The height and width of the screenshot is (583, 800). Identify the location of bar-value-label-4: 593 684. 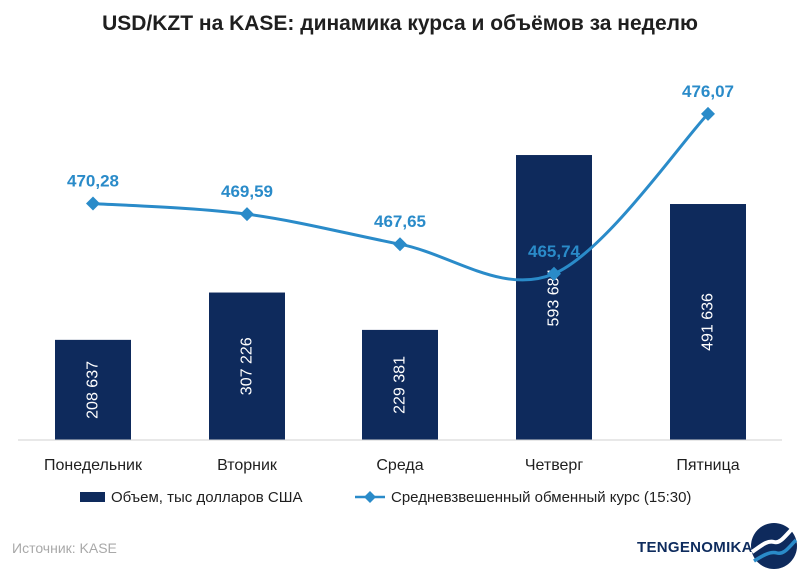
(554, 298).